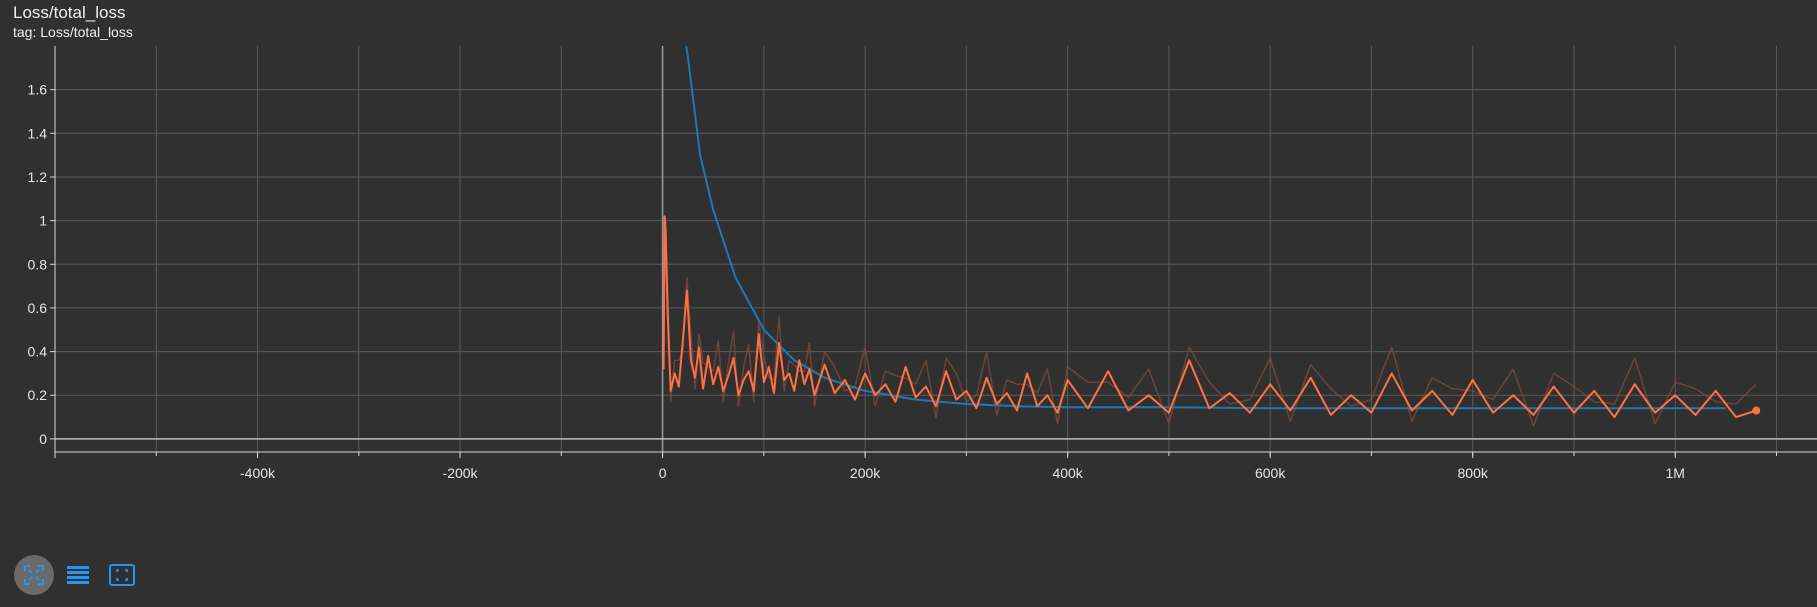 The image size is (1817, 607). Describe the element at coordinates (38, 90) in the screenshot. I see `y-tick-label: 1.6` at that location.